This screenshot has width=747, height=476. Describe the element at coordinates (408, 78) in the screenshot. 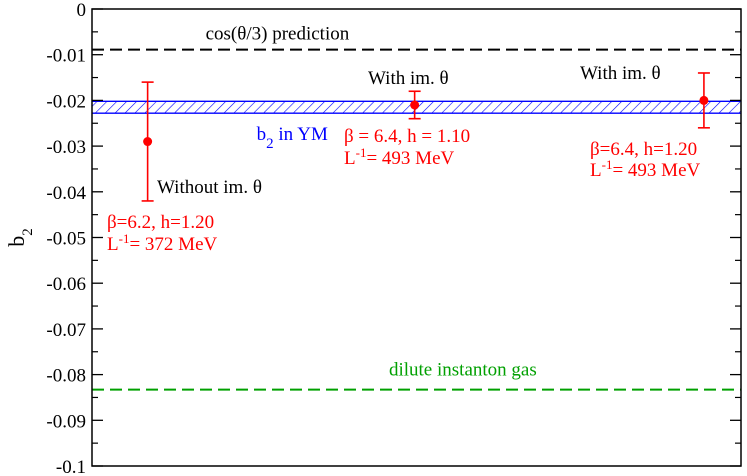

I see `point-1-note: With im. θ` at that location.